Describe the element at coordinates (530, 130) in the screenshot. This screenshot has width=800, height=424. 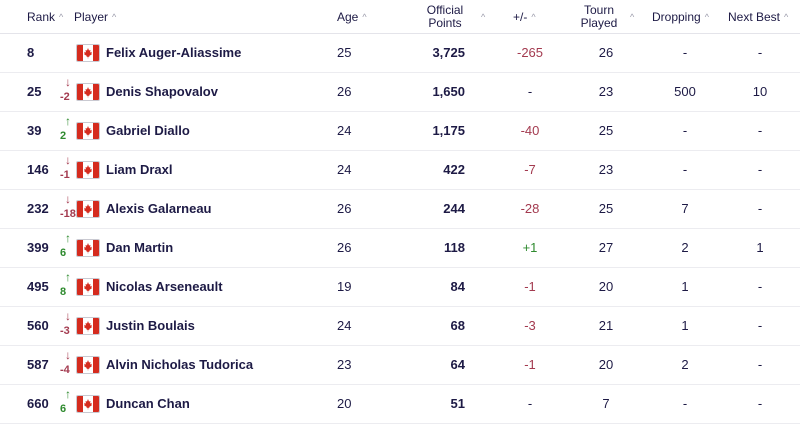
I see `points-change-value: -40` at that location.